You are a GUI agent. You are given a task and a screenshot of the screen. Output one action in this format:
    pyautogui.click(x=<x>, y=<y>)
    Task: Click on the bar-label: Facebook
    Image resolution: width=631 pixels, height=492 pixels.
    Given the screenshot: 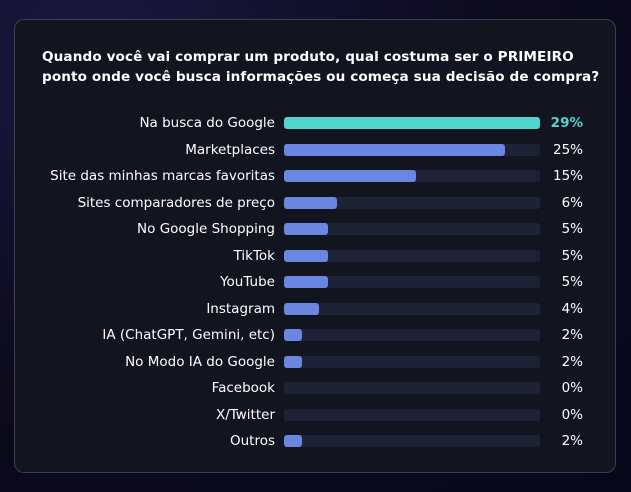 What is the action you would take?
    pyautogui.click(x=243, y=388)
    